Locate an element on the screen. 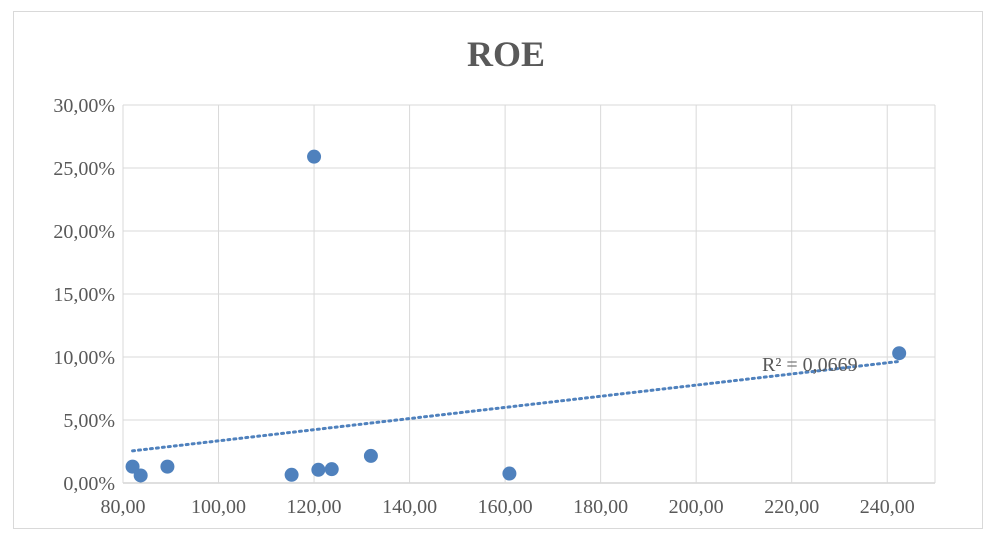 The width and height of the screenshot is (985, 533). y-tick-label: 15,00% is located at coordinates (84, 295).